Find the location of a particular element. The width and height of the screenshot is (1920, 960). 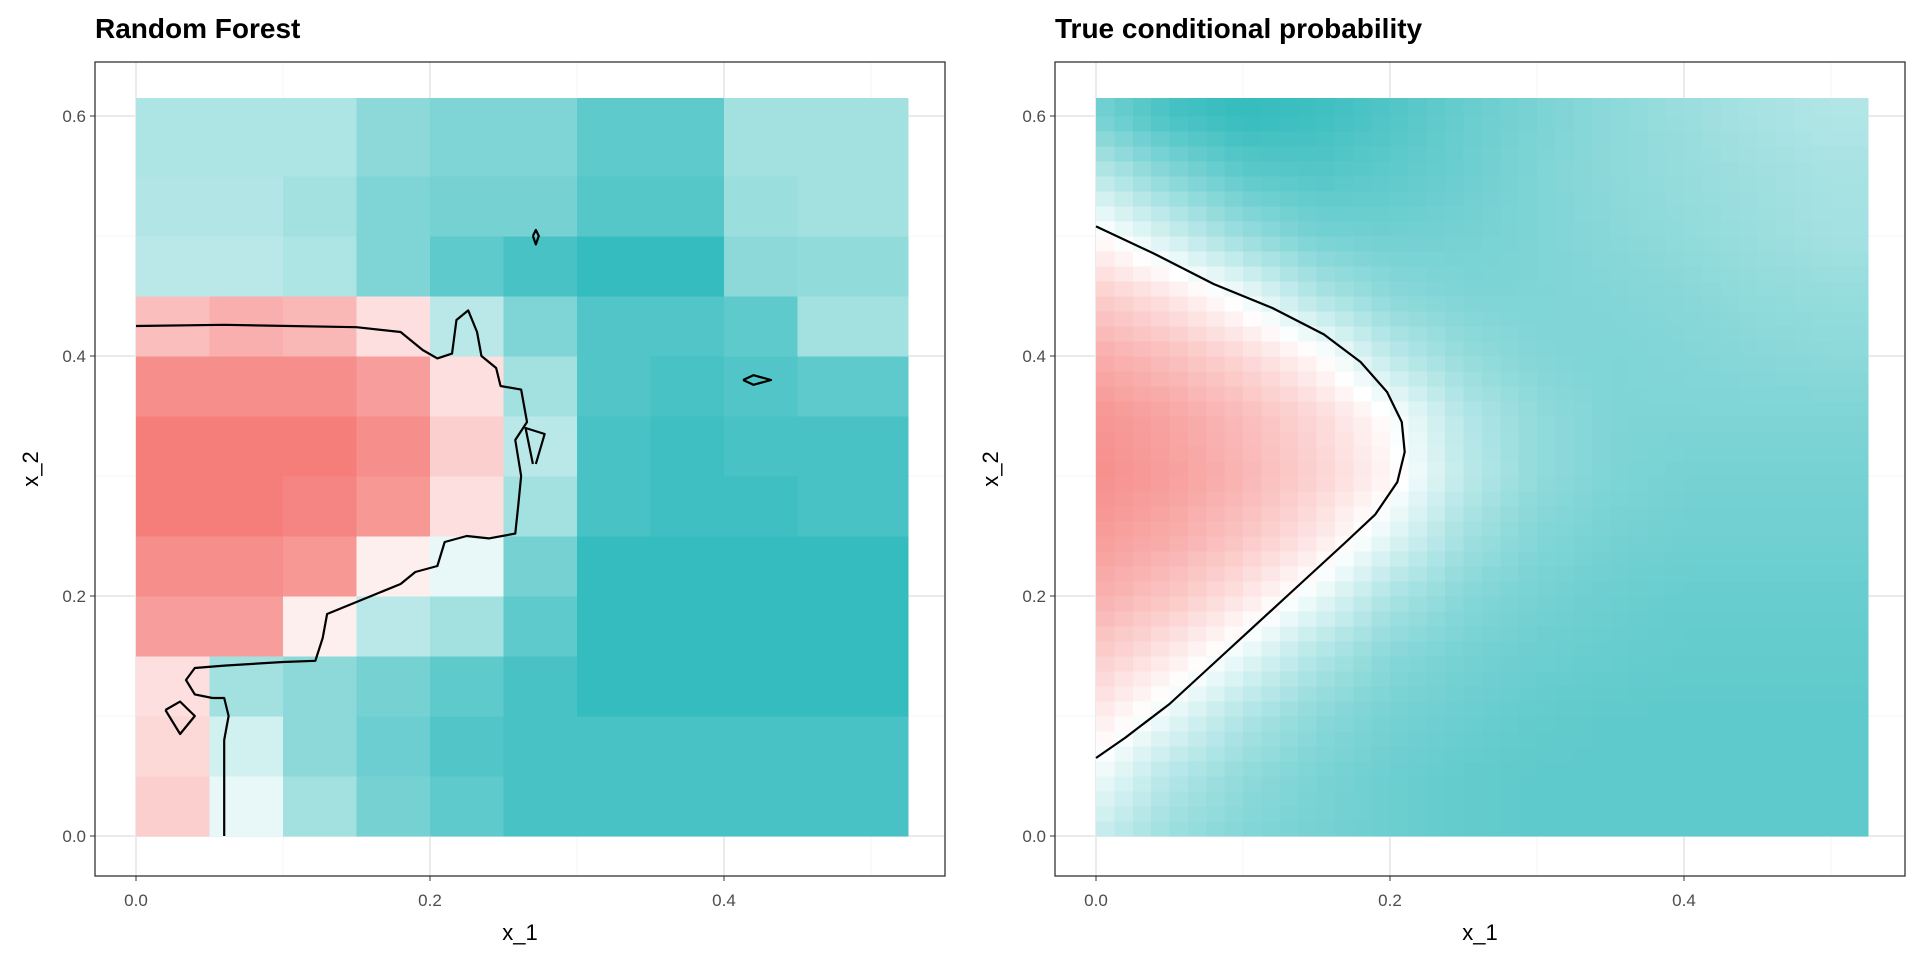

y-tick-label: 0.0 is located at coordinates (1034, 836).